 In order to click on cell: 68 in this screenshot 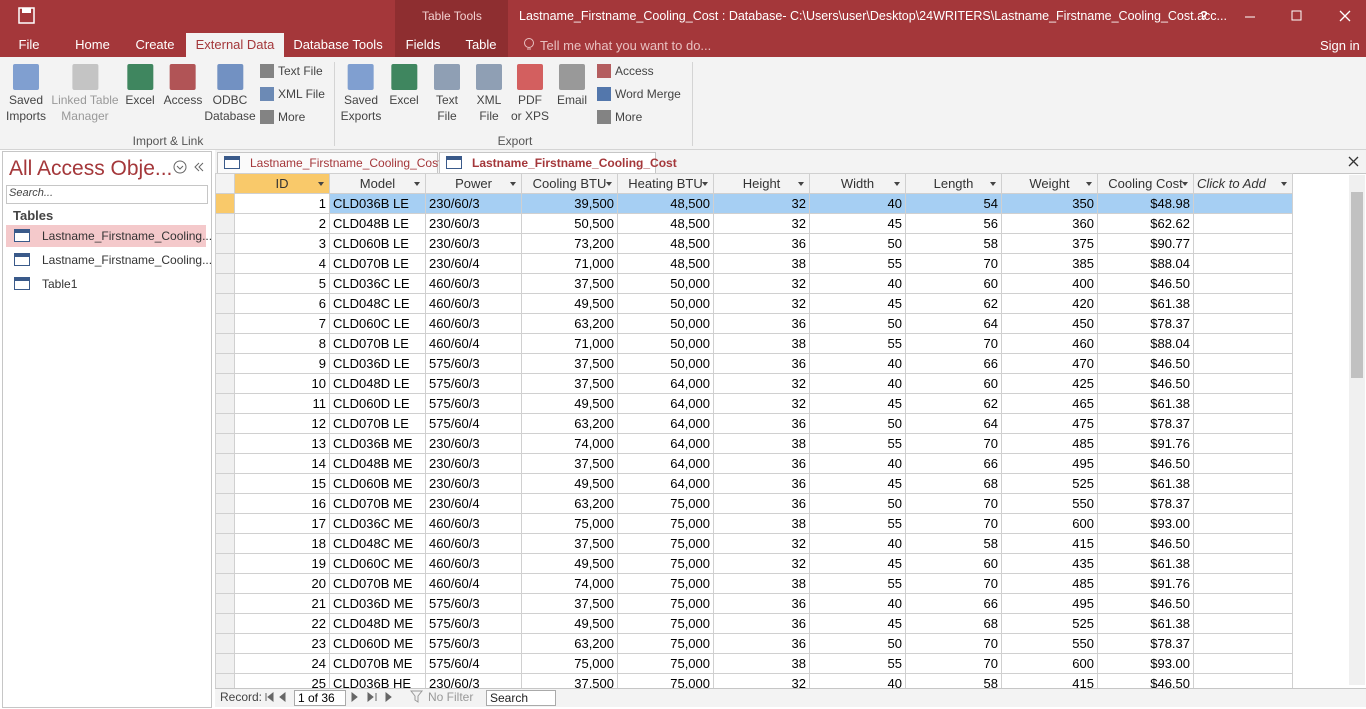, I will do `click(953, 623)`.